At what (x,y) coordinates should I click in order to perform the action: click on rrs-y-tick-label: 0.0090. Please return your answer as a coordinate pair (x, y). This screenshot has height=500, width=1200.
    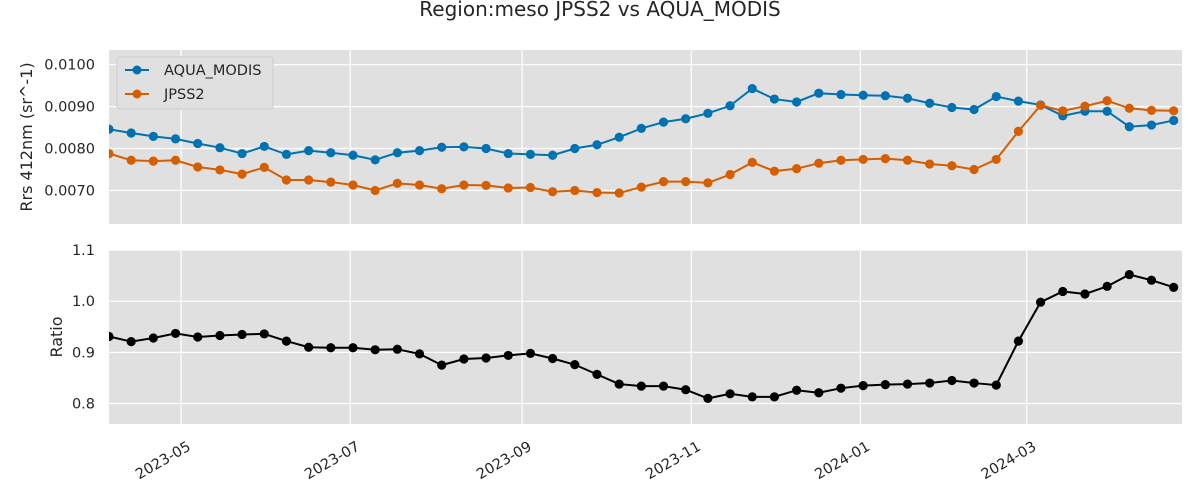
    Looking at the image, I should click on (69, 108).